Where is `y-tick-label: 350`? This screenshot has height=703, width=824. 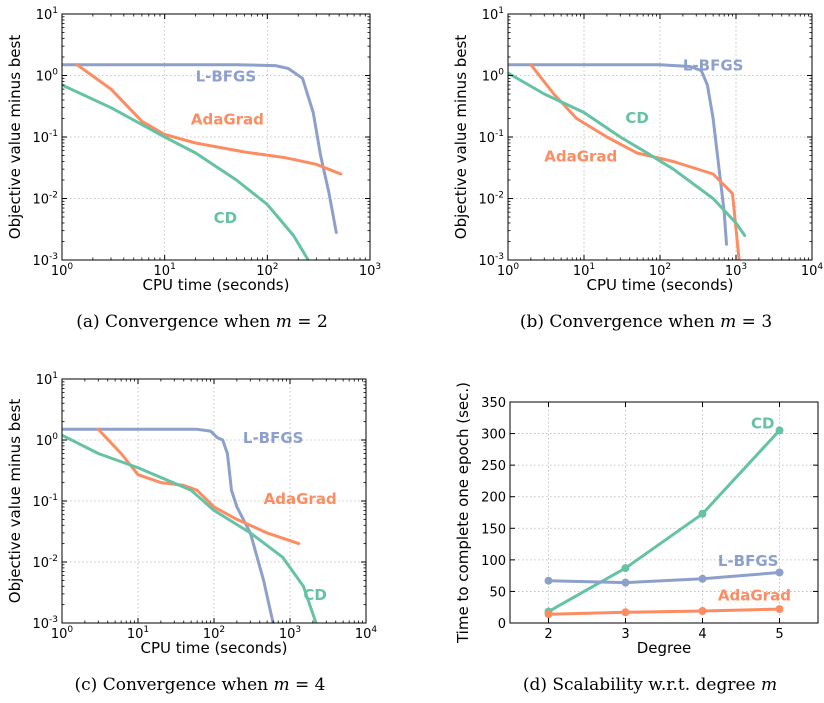
y-tick-label: 350 is located at coordinates (493, 403).